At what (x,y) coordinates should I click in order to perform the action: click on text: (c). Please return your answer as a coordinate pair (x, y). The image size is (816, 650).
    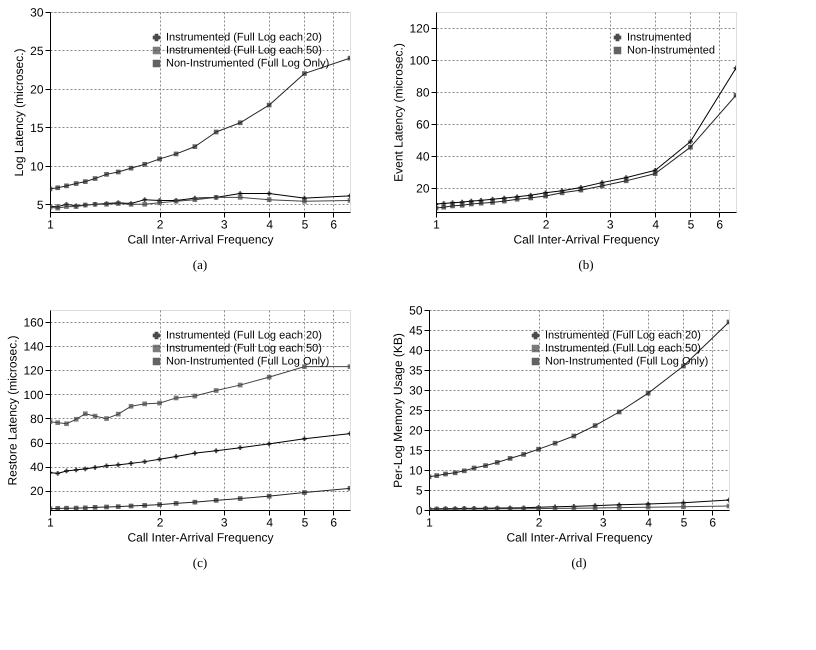
    Looking at the image, I should click on (200, 562).